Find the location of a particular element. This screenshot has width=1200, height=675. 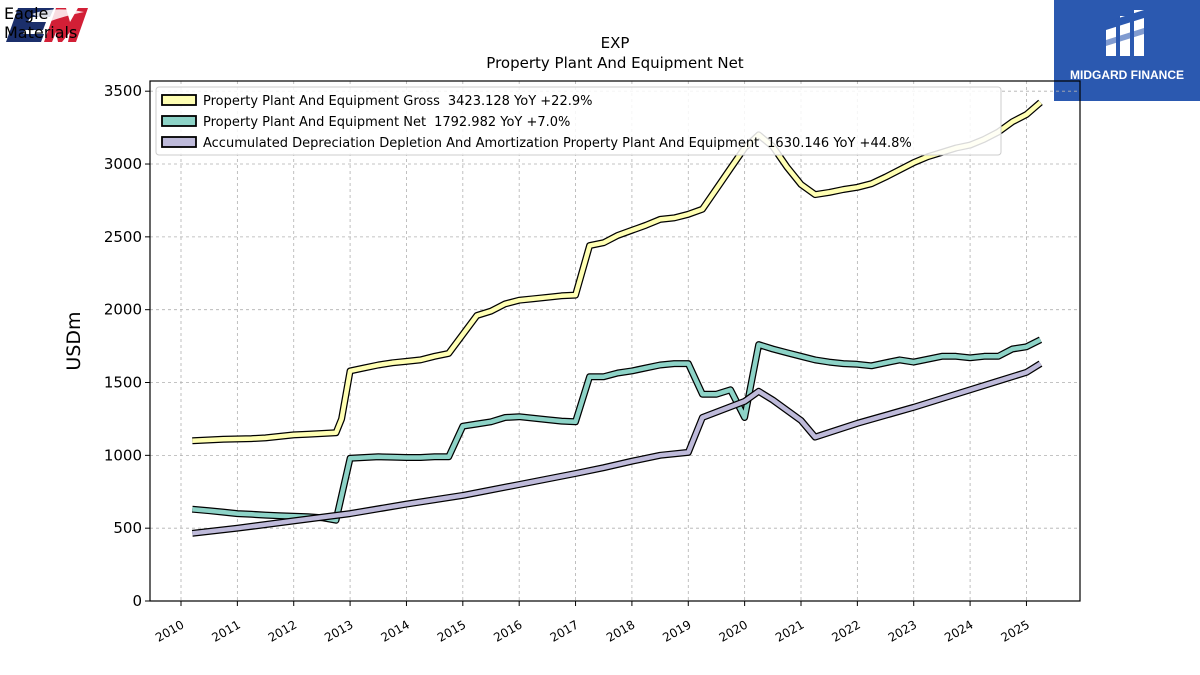

x-tick-label: 2010 is located at coordinates (169, 630).